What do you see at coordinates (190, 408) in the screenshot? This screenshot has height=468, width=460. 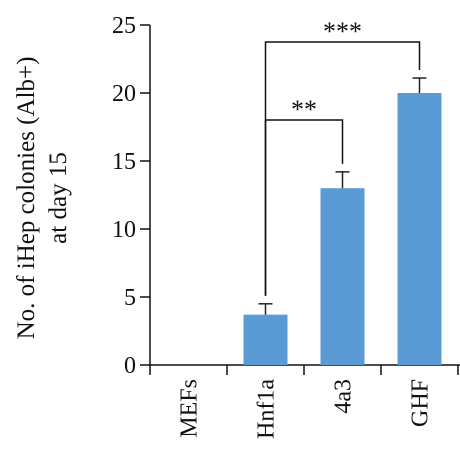 I see `x-tick-label: MEFs` at bounding box center [190, 408].